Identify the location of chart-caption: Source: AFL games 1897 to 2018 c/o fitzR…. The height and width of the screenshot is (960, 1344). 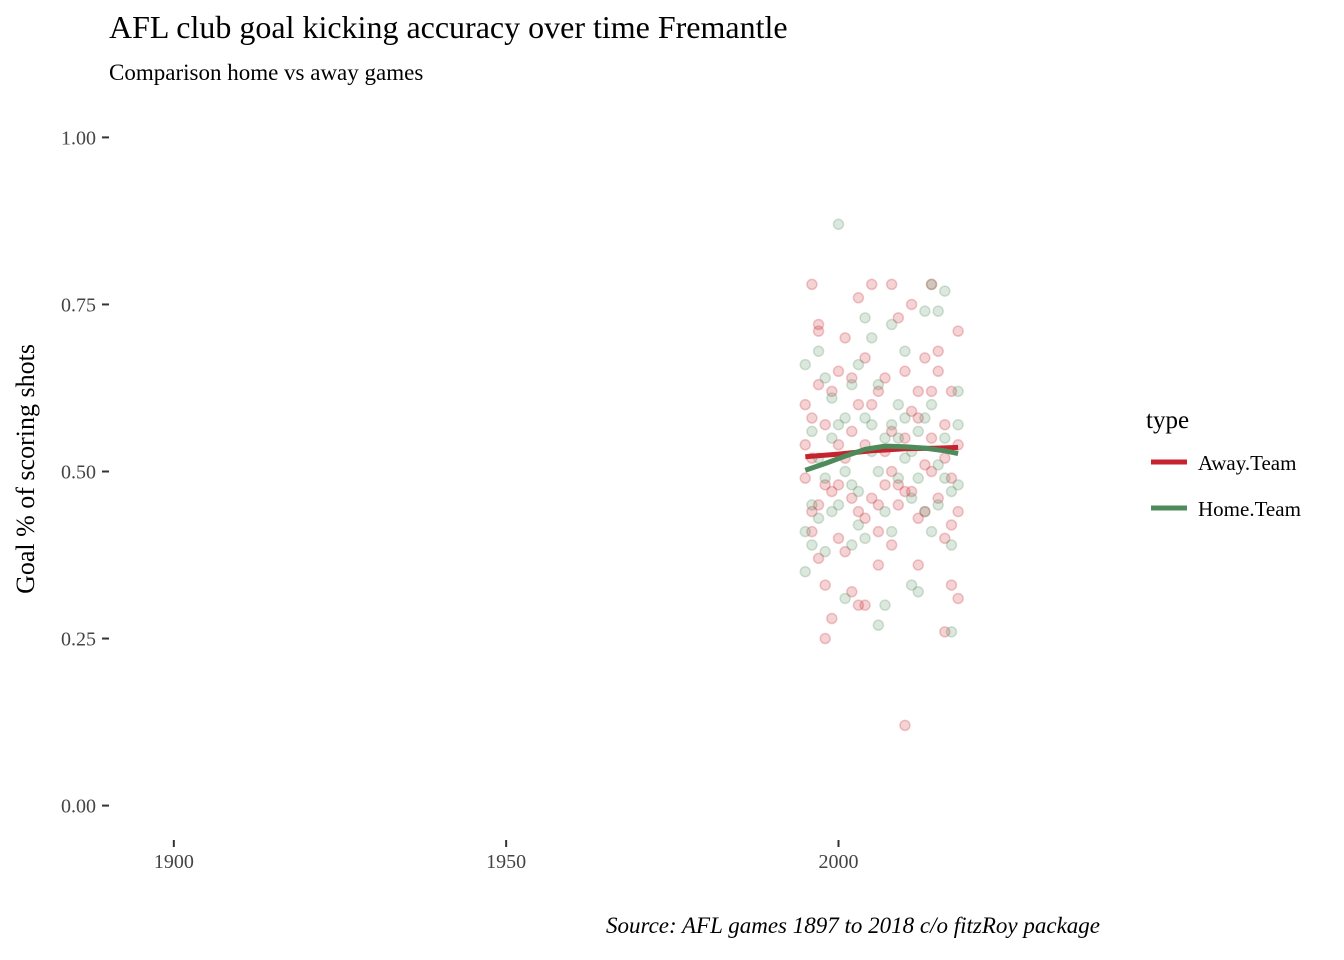
(853, 925).